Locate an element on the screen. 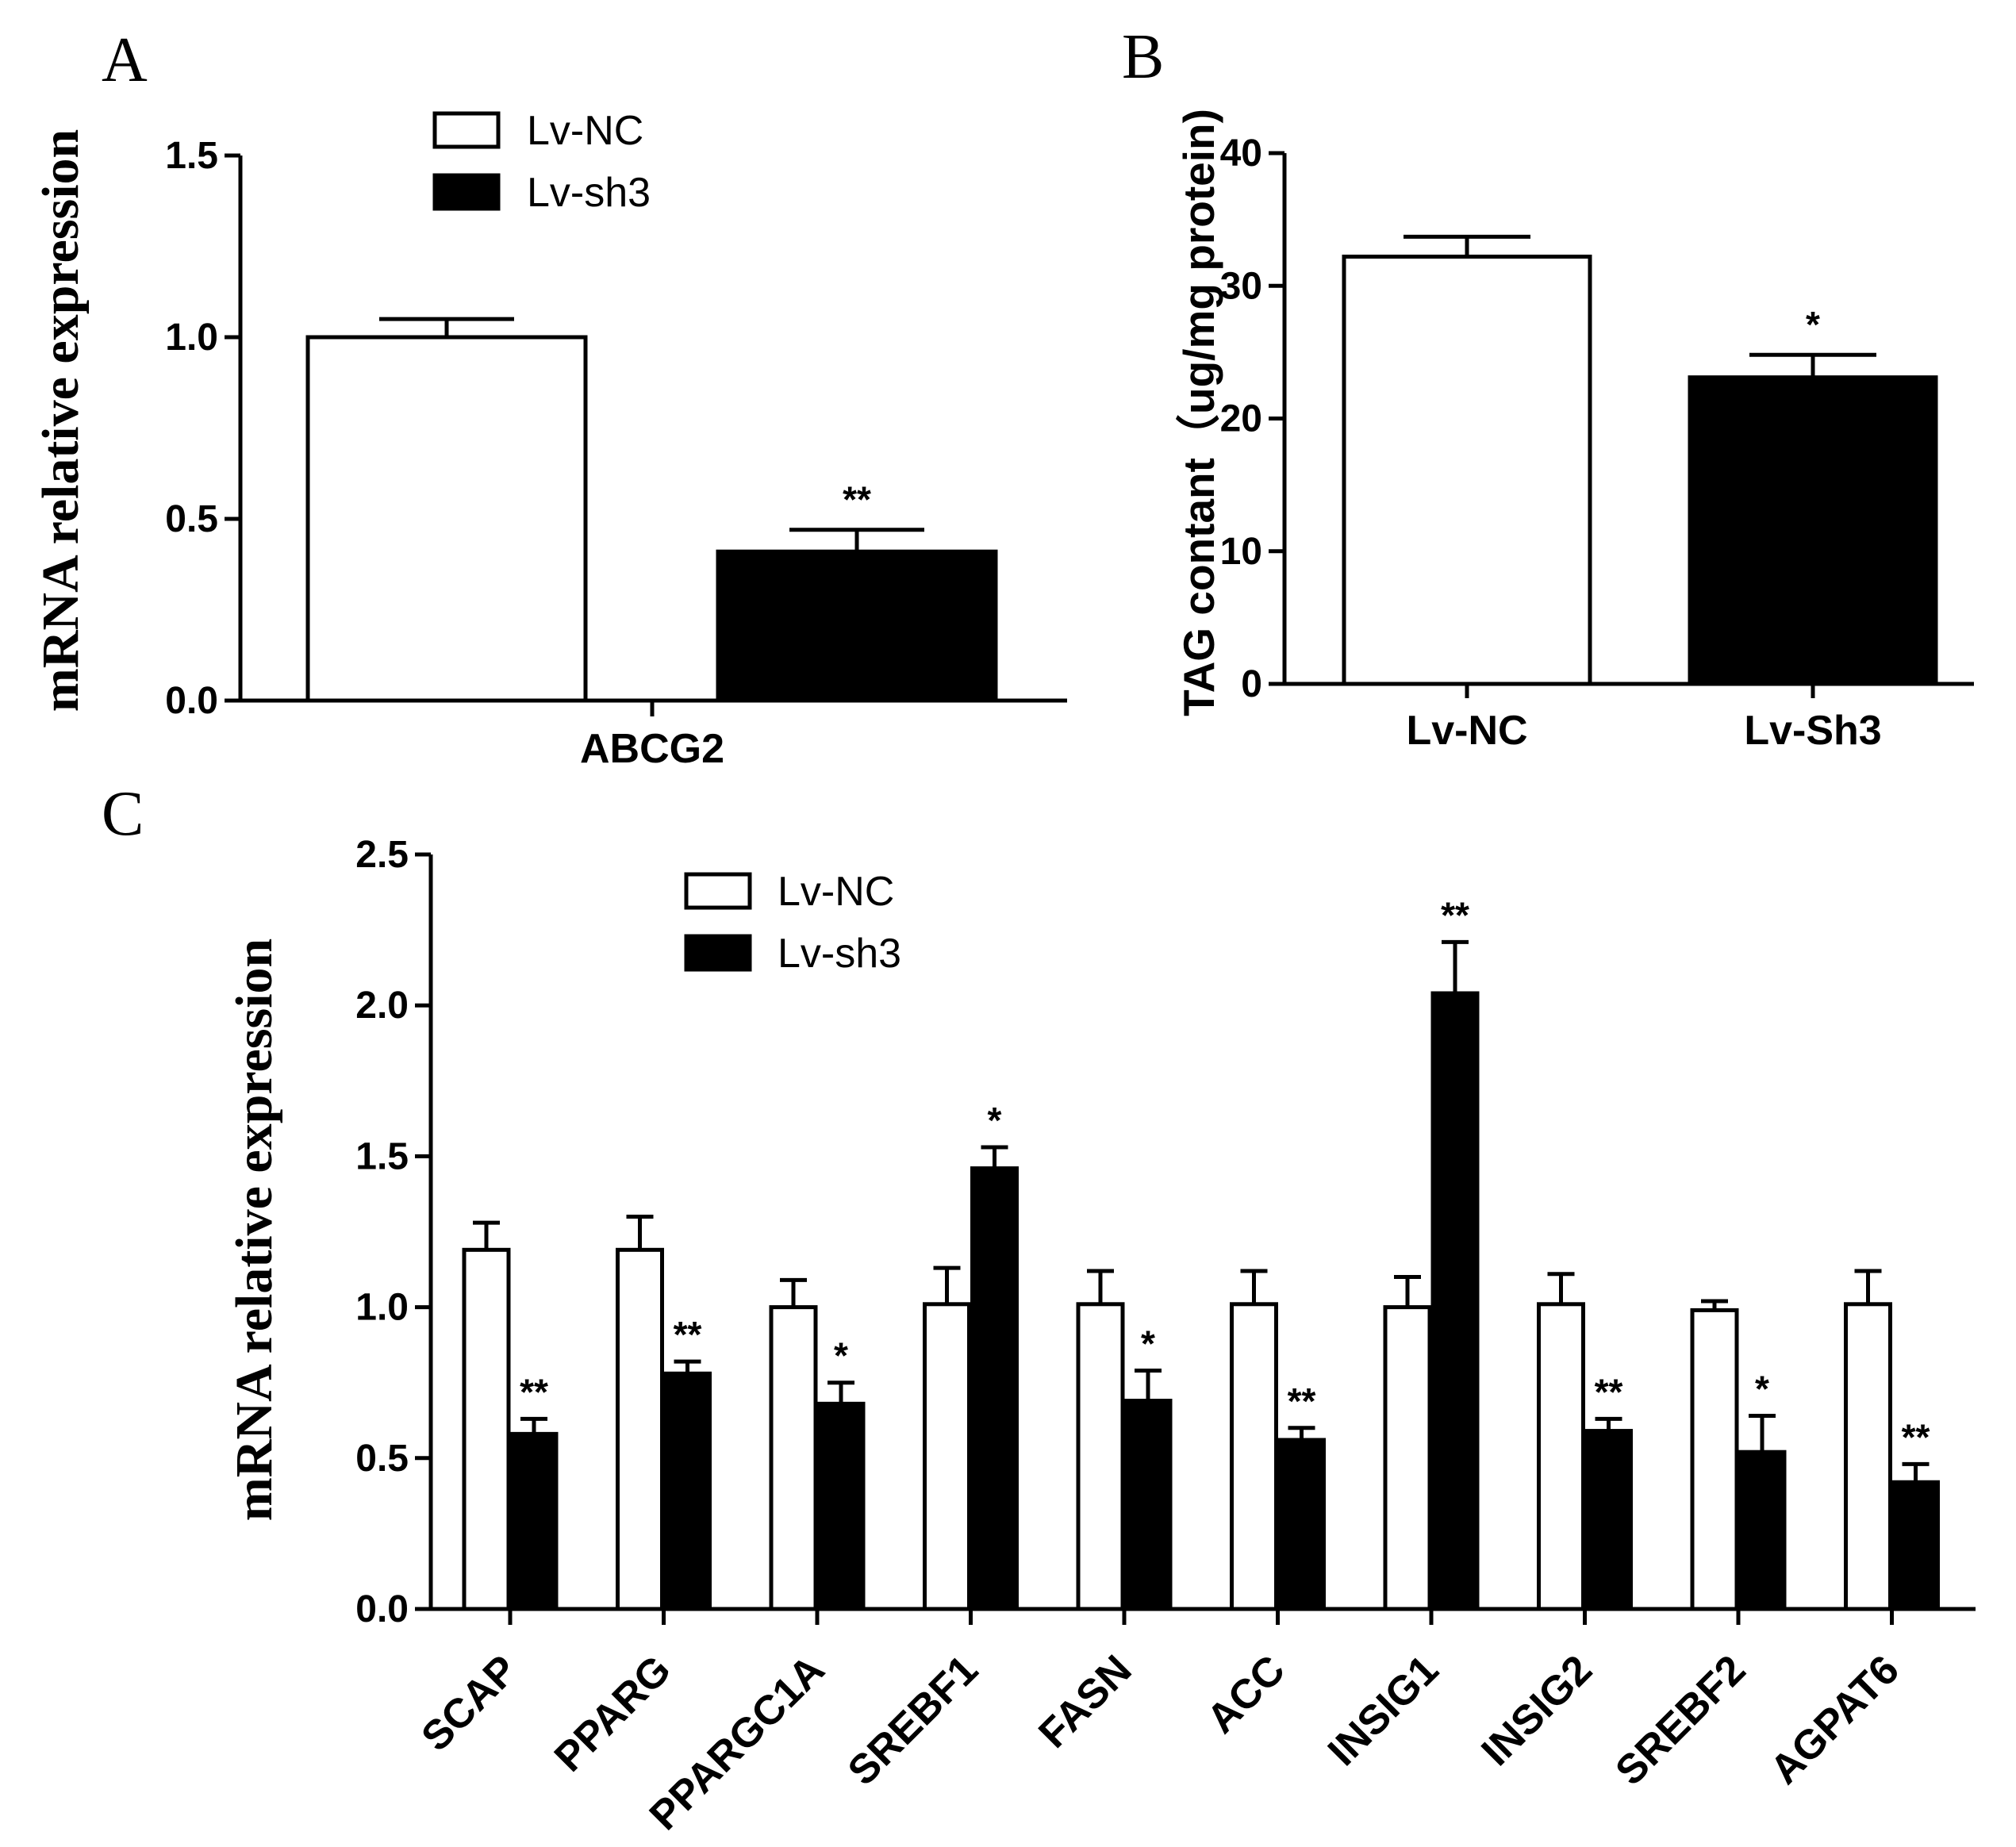 The width and height of the screenshot is (2016, 1847). panel-b-y-tick-label: 40 is located at coordinates (1241, 153).